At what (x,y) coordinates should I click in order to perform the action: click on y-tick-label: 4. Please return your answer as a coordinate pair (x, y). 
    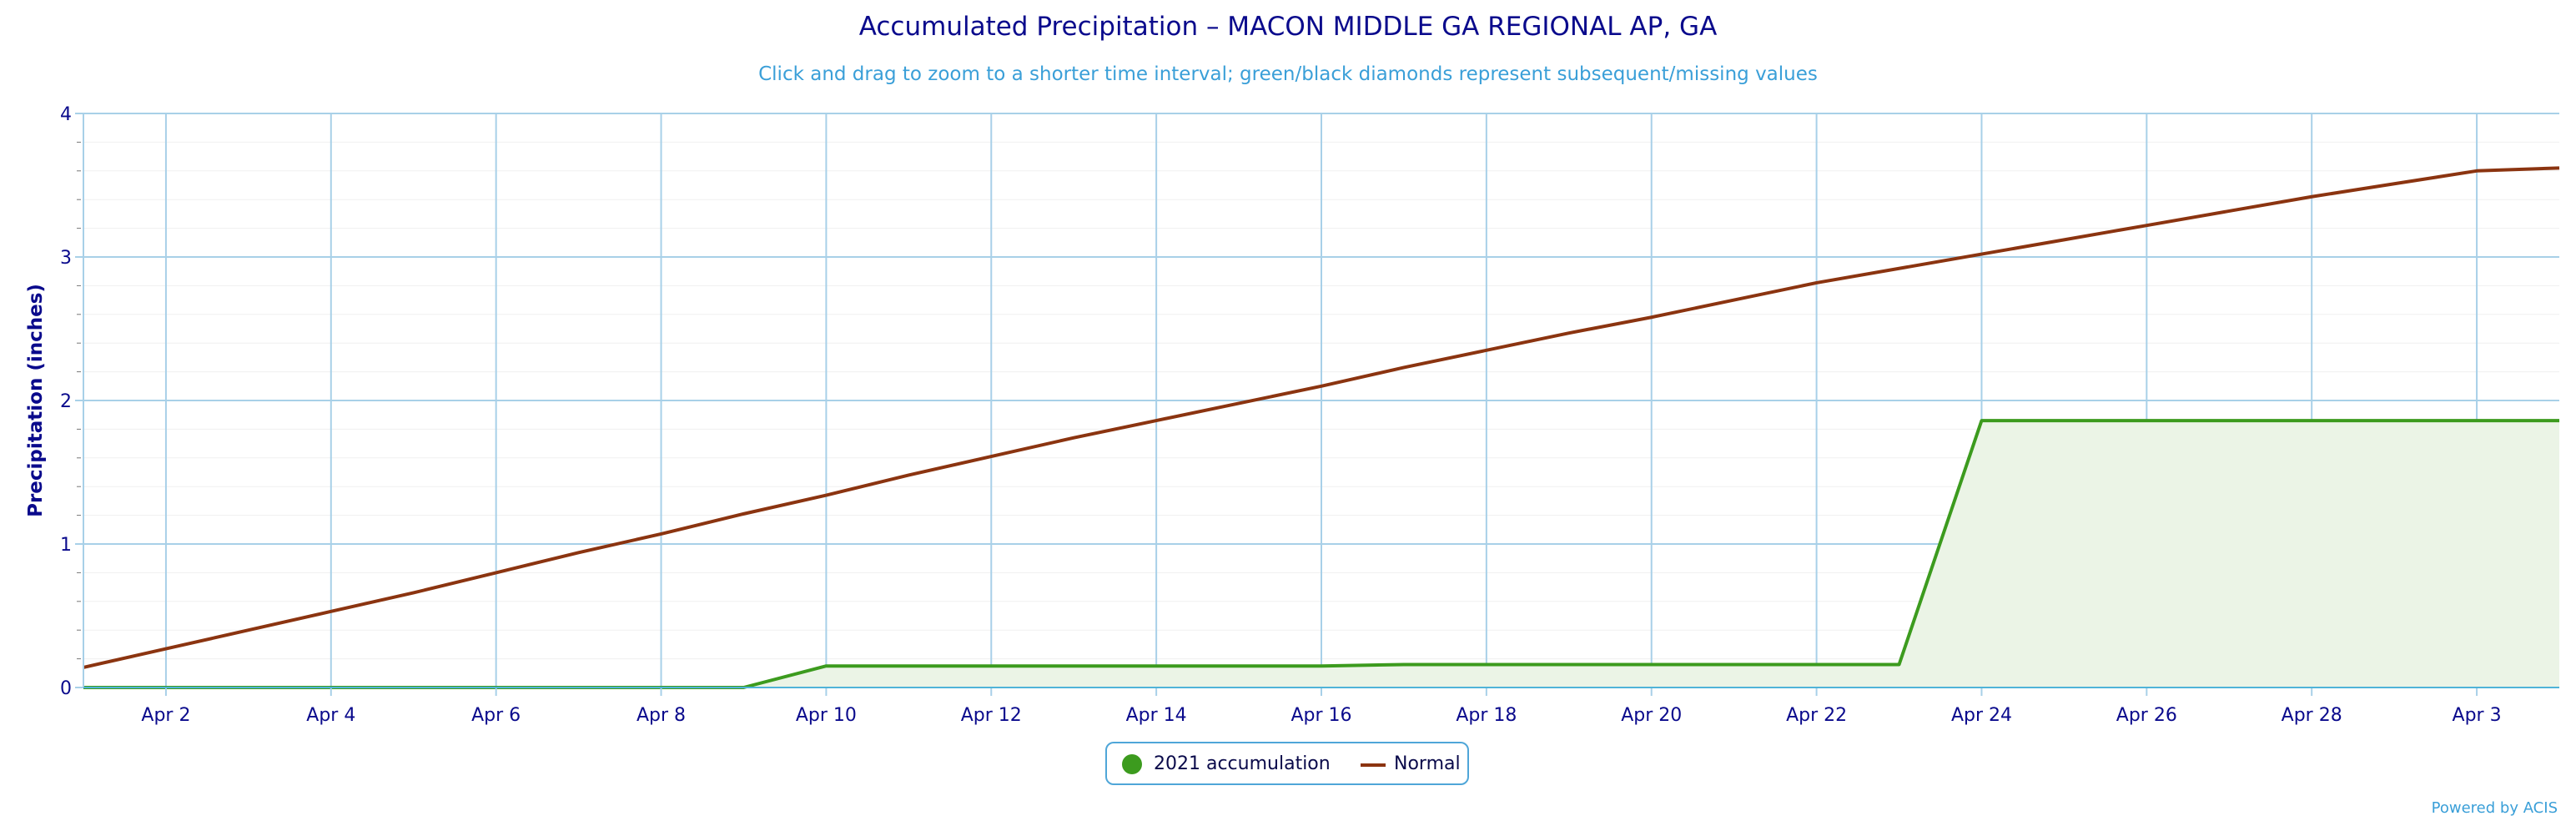
    Looking at the image, I should click on (66, 115).